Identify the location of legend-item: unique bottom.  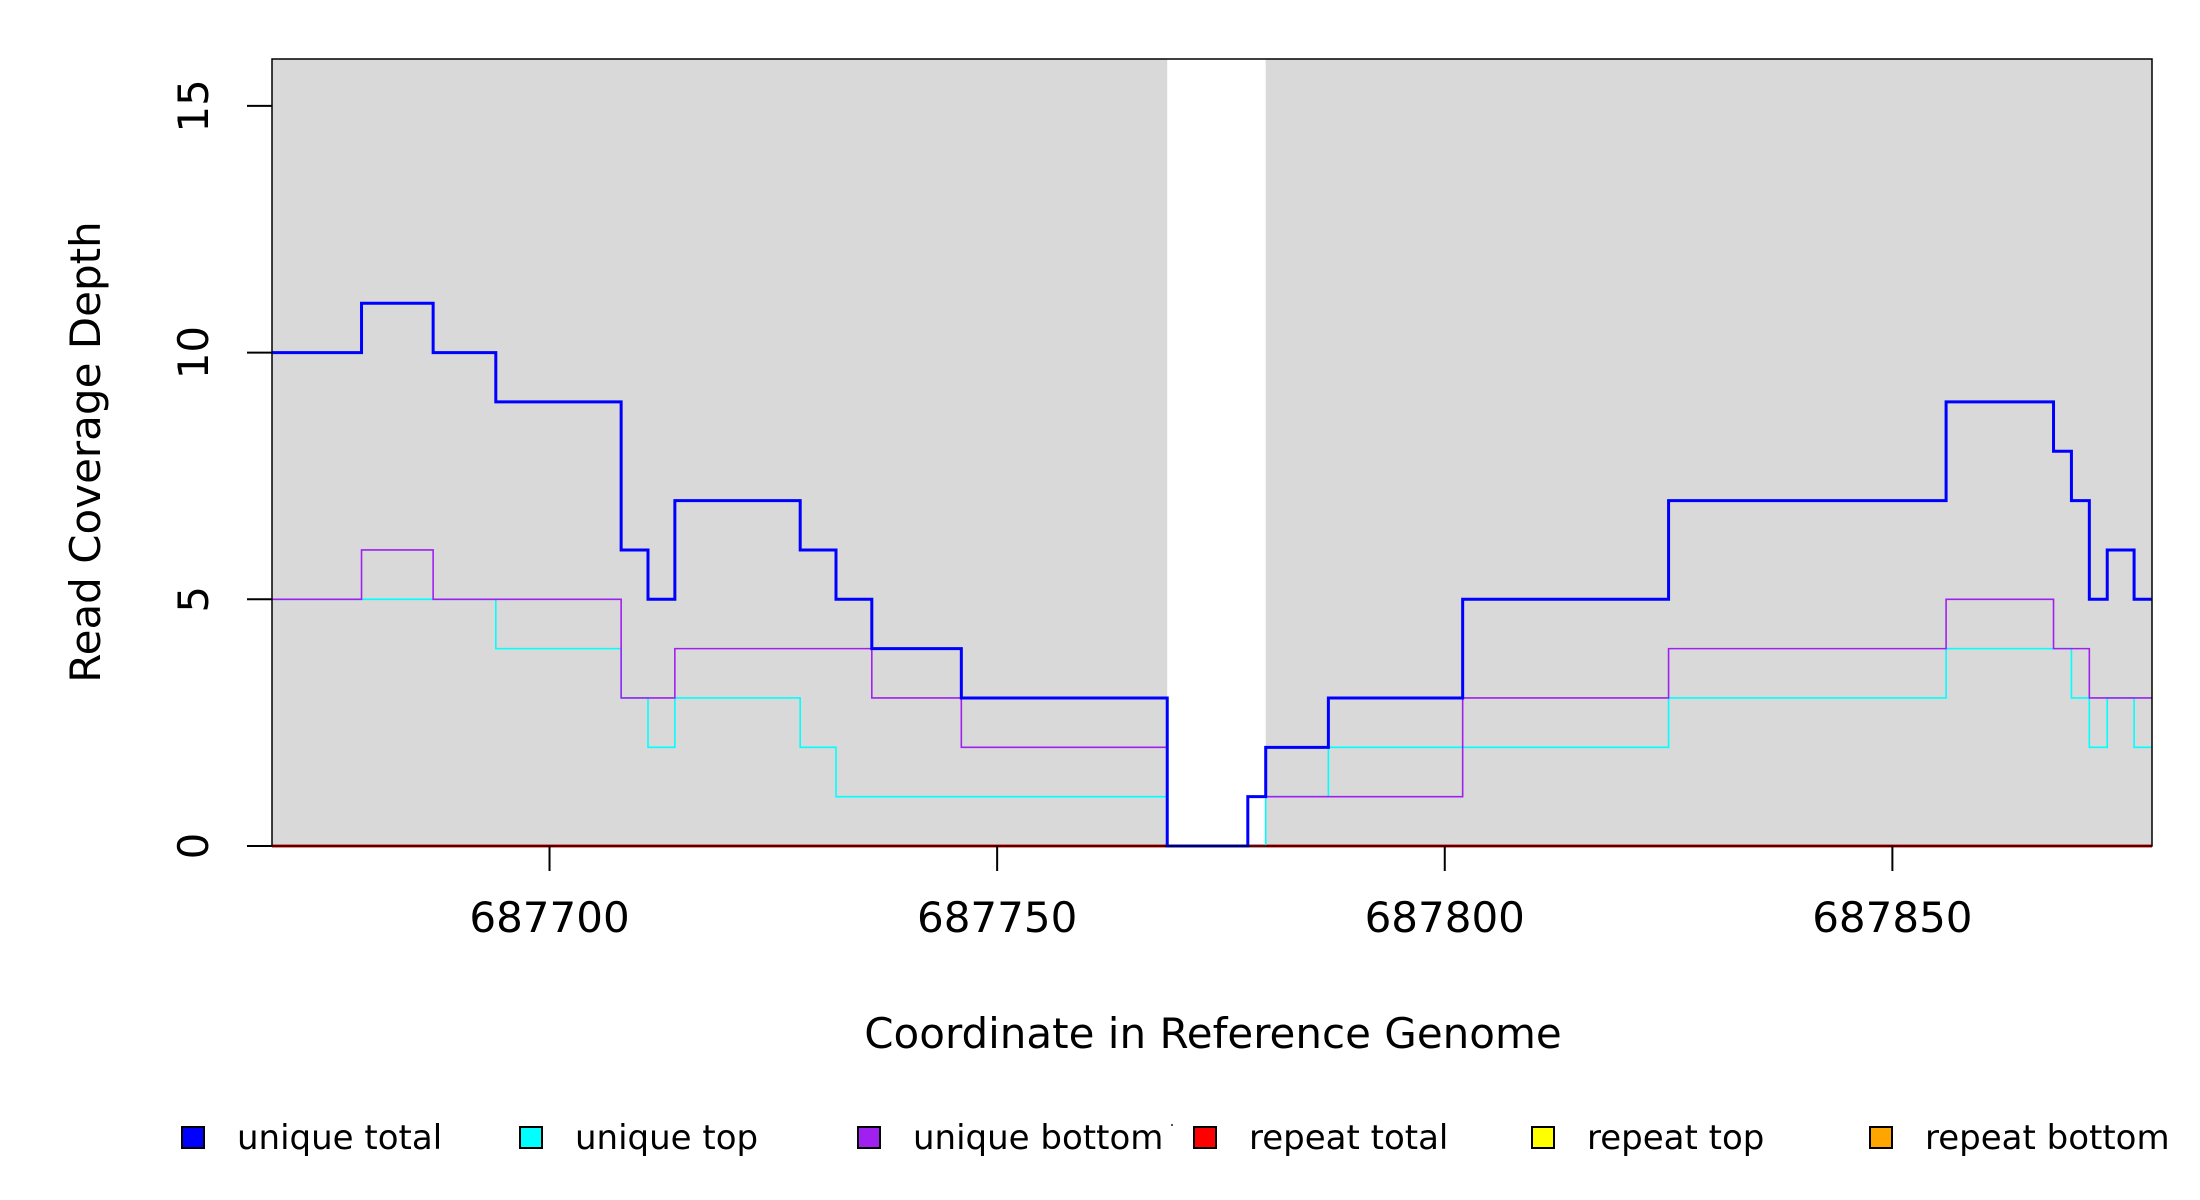
(1010, 1138).